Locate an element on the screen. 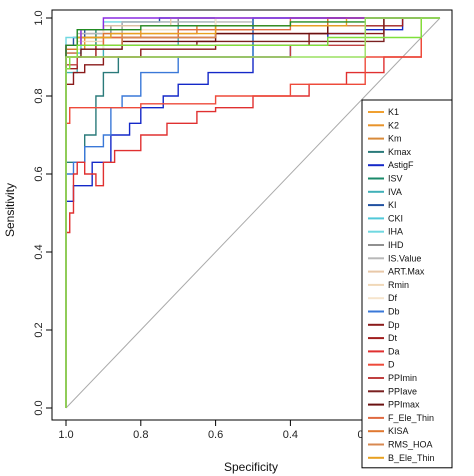 The width and height of the screenshot is (474, 476). y-tick-label: 0.4 is located at coordinates (39, 251).